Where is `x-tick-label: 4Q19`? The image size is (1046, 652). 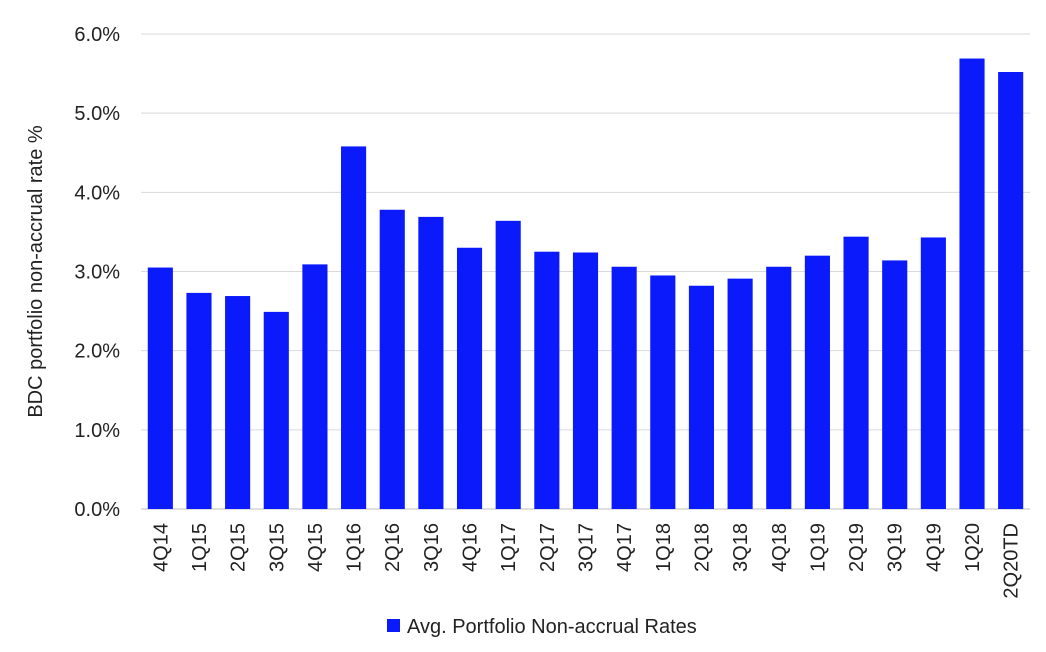
x-tick-label: 4Q19 is located at coordinates (934, 547).